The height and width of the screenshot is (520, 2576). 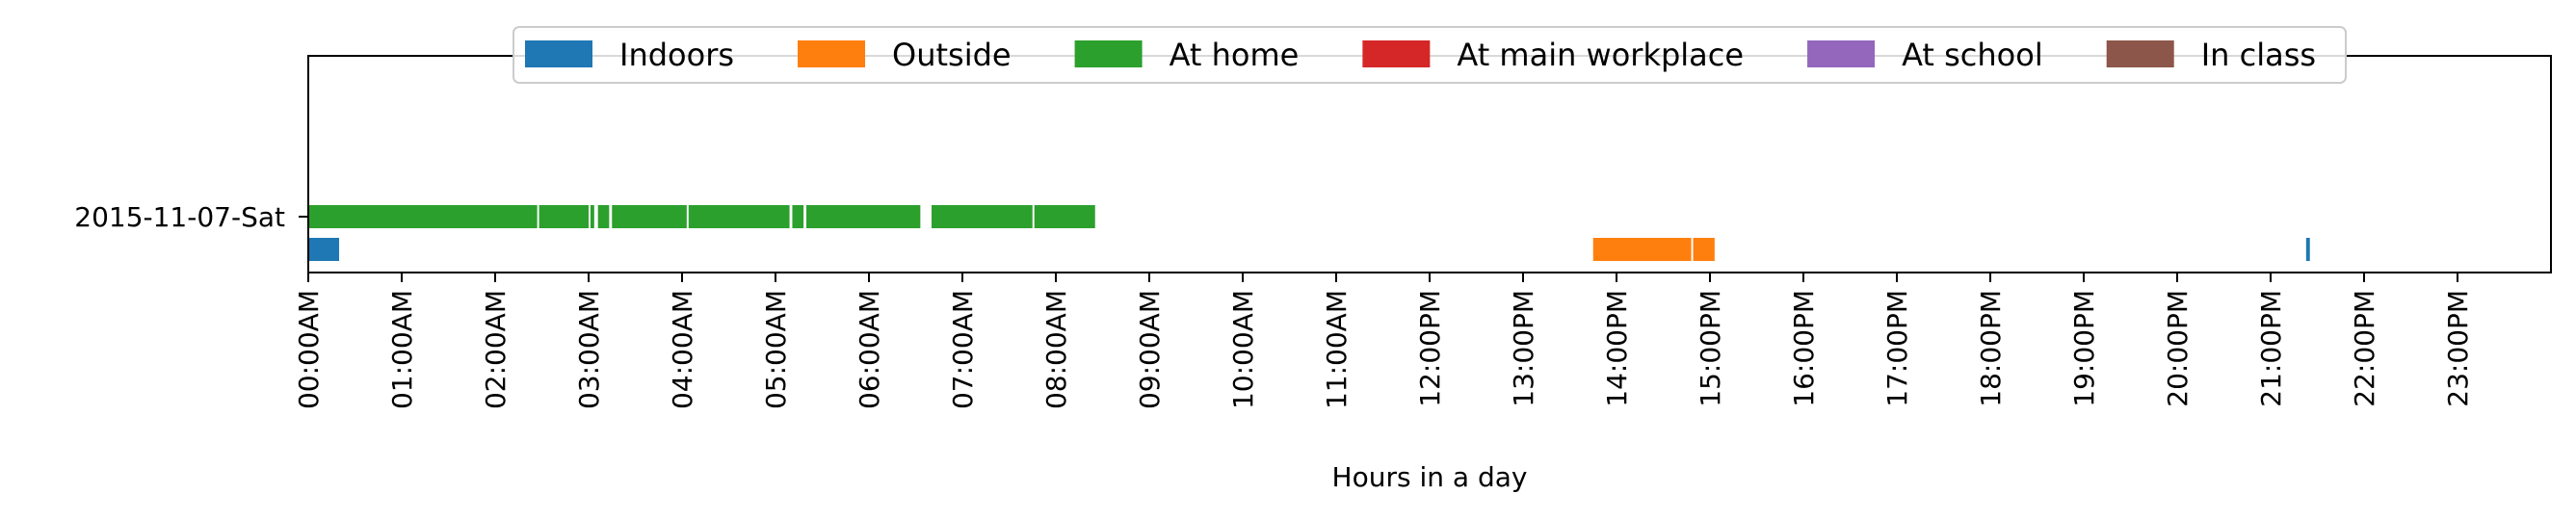 What do you see at coordinates (776, 349) in the screenshot?
I see `x-tick-label: 05:00AM` at bounding box center [776, 349].